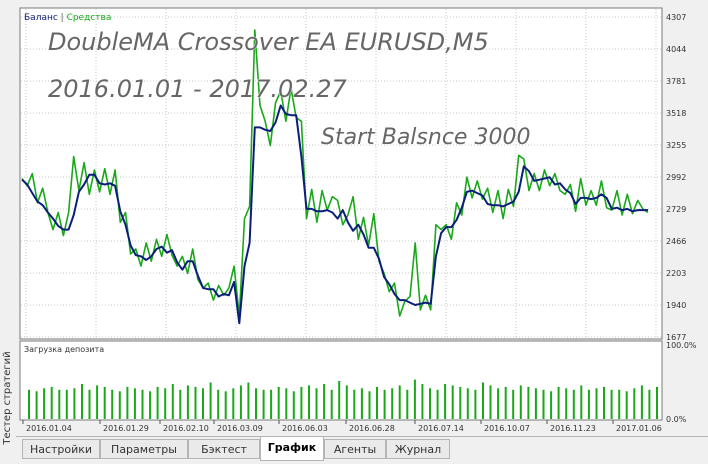  Describe the element at coordinates (676, 177) in the screenshot. I see `y-tick-label: 2992` at that location.